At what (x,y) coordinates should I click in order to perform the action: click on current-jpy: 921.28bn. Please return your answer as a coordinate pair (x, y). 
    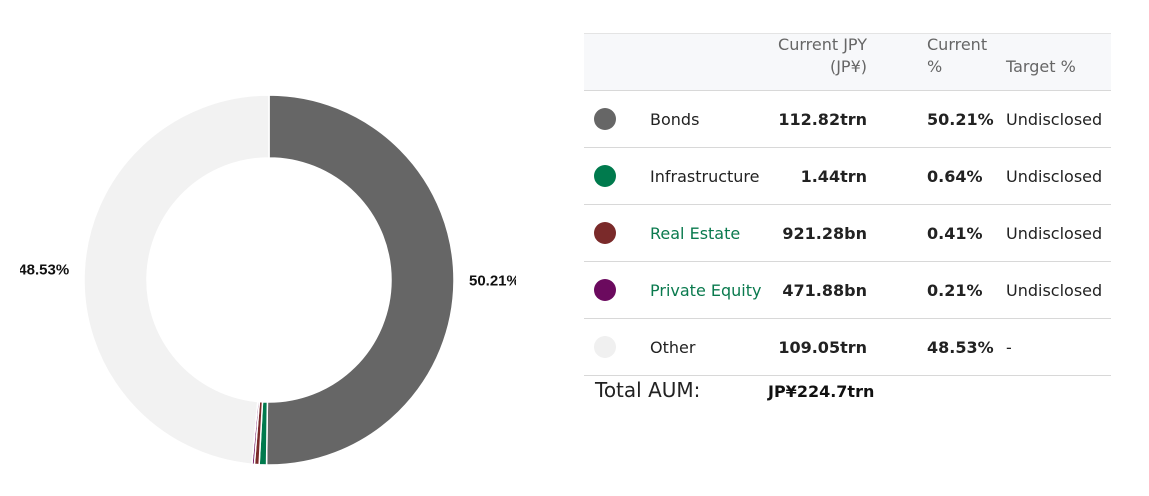
    Looking at the image, I should click on (824, 233).